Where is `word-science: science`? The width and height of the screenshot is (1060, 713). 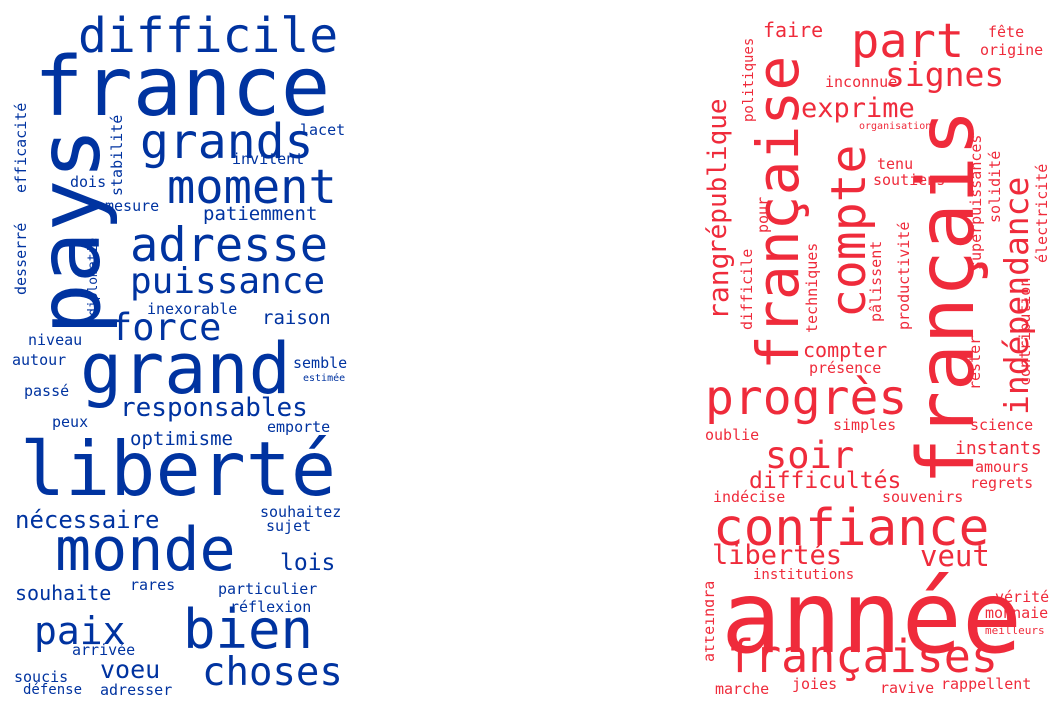
word-science: science is located at coordinates (1002, 425).